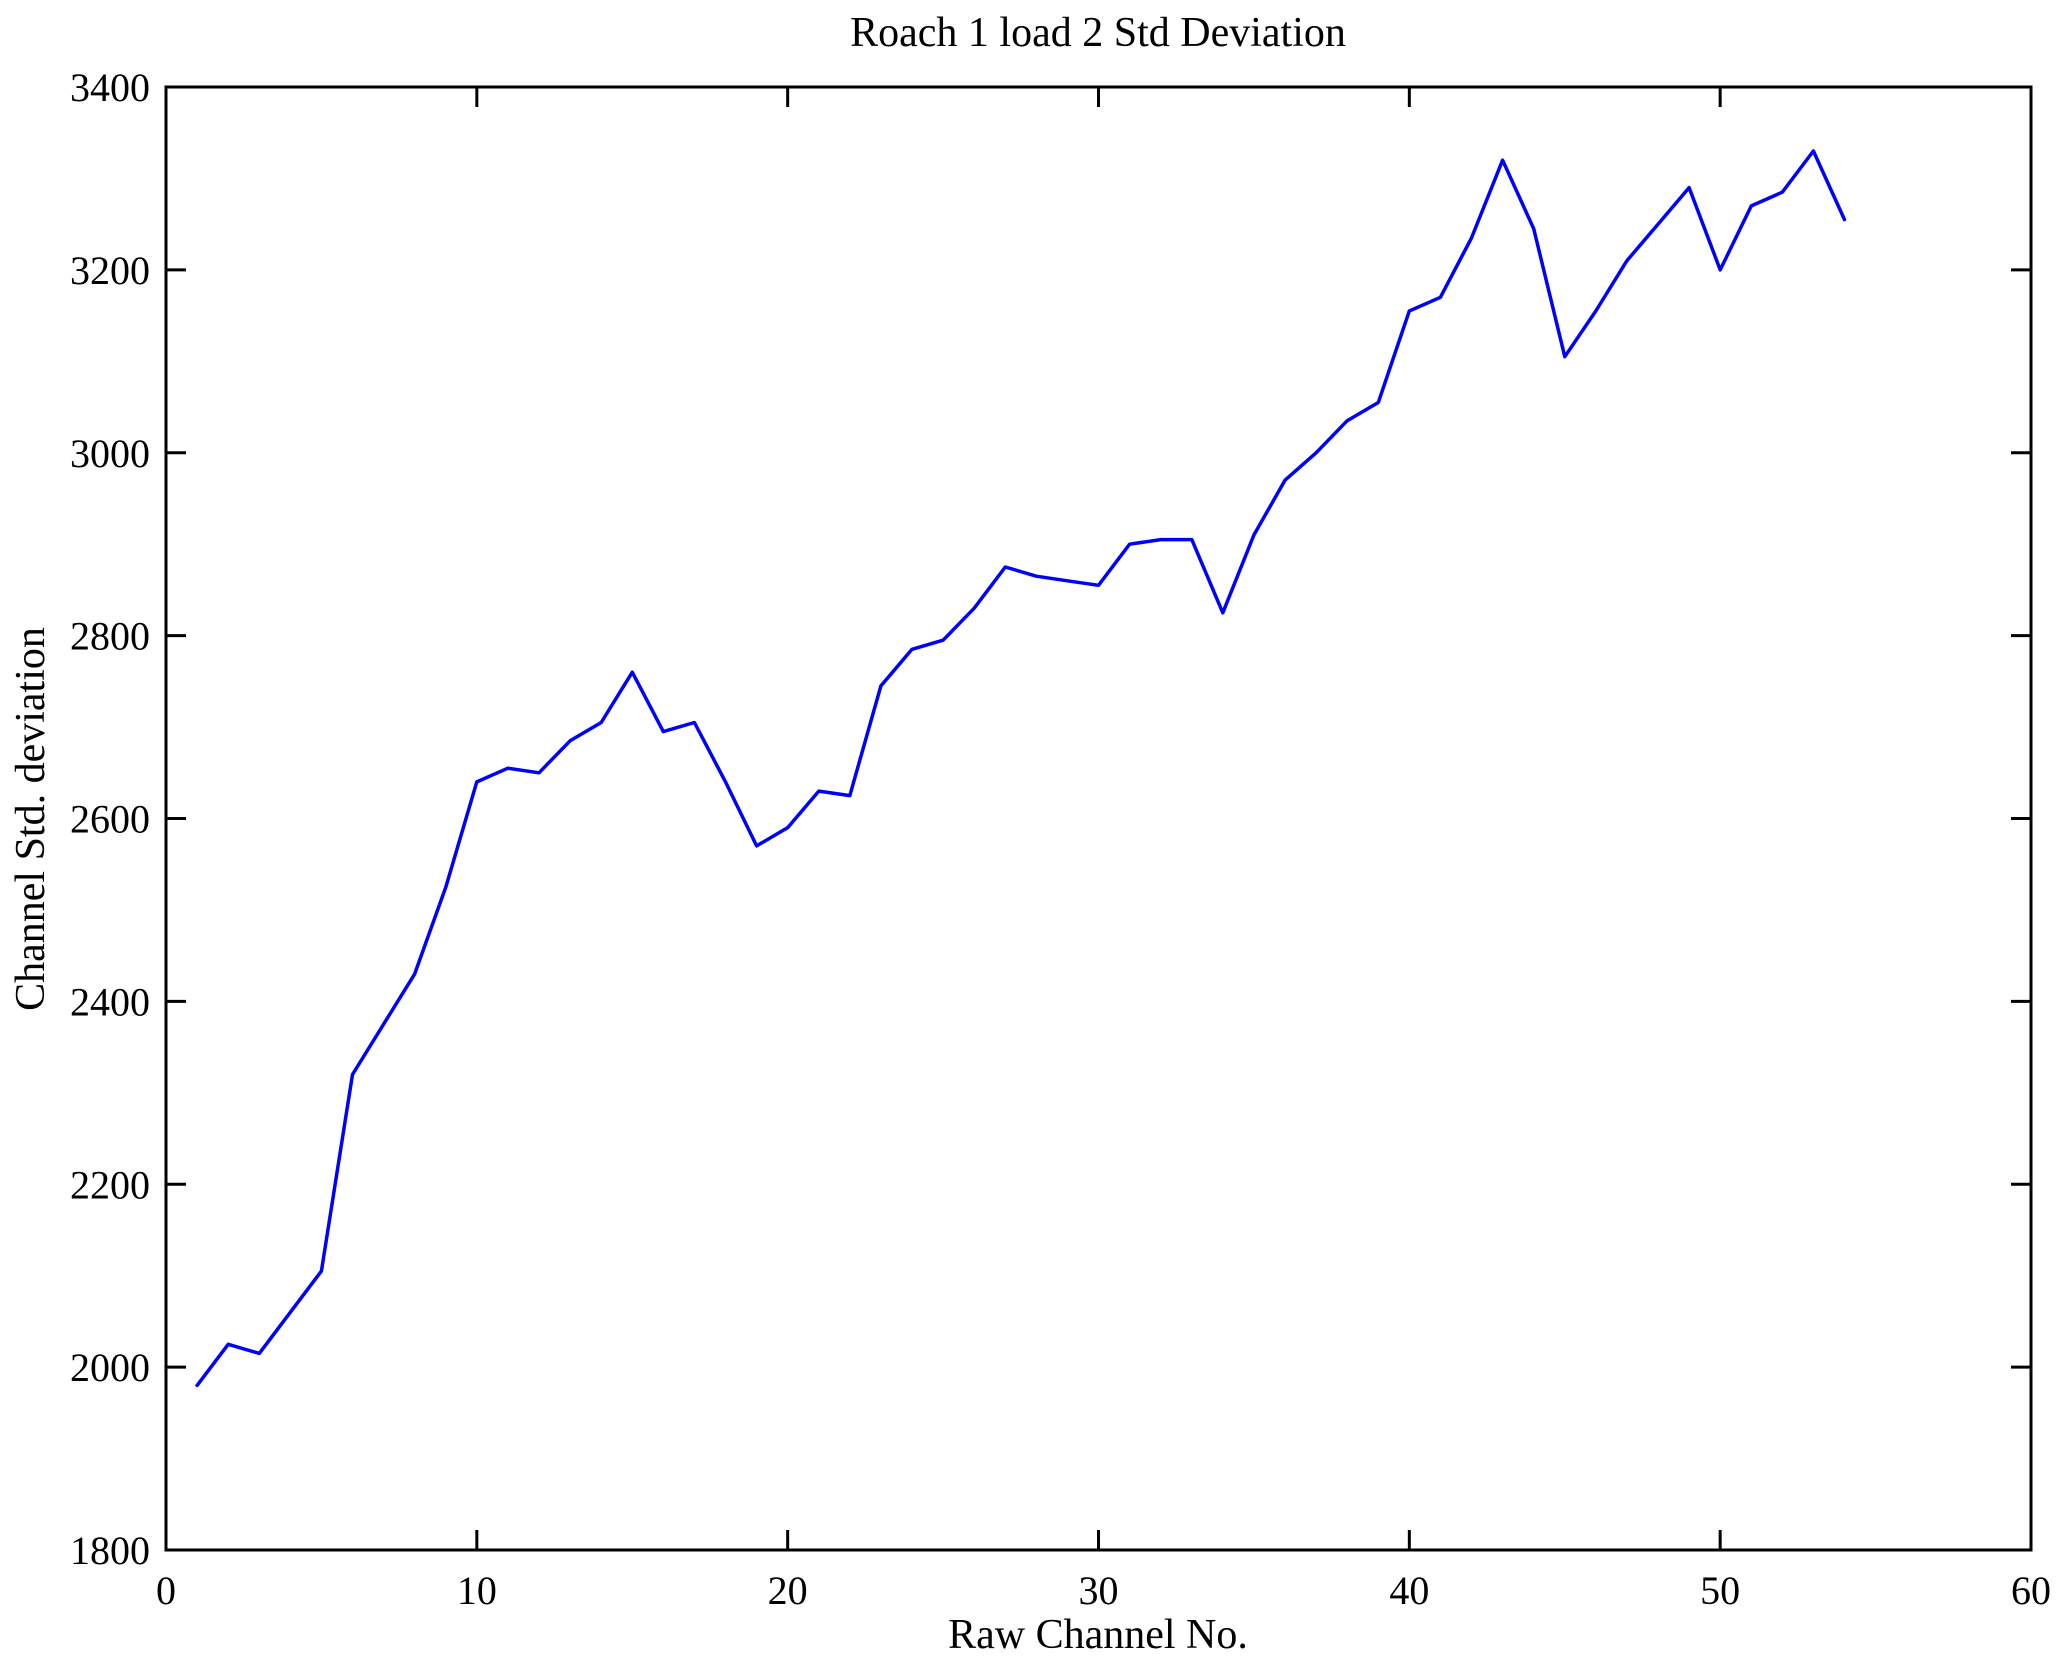 The width and height of the screenshot is (2067, 1671). What do you see at coordinates (31, 819) in the screenshot?
I see `y-axis-title: Channel Std. deviation` at bounding box center [31, 819].